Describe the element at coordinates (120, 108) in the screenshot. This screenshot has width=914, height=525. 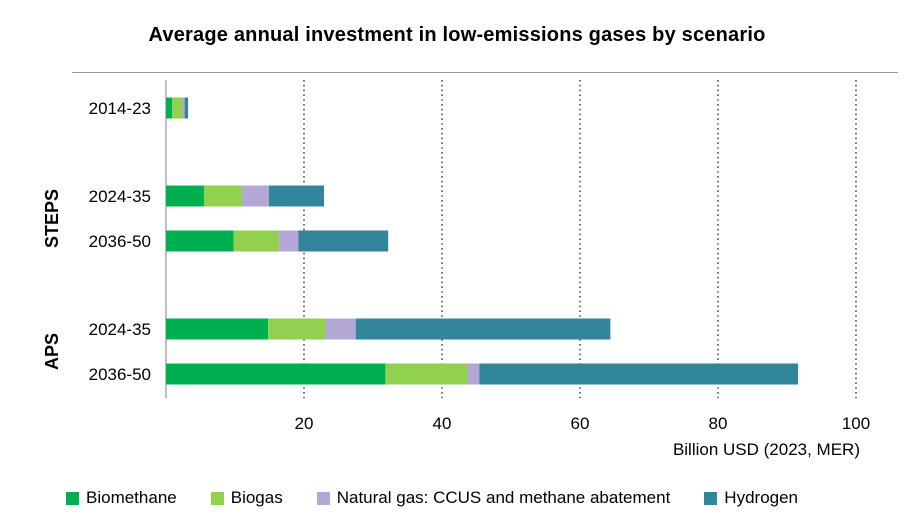
I see `category-label: 2014-23` at that location.